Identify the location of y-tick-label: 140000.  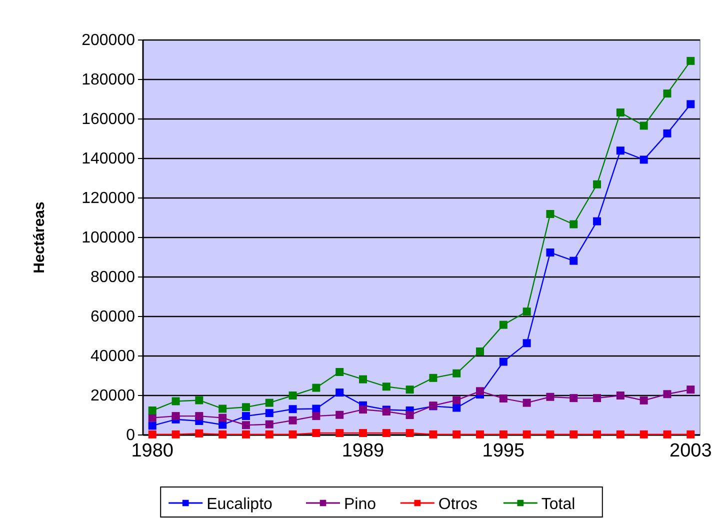
(109, 159).